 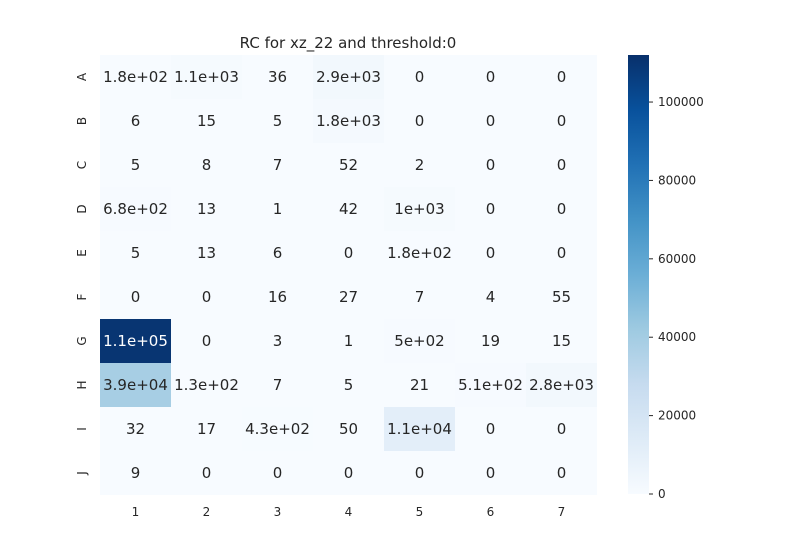 What do you see at coordinates (135, 209) in the screenshot?
I see `cell-annotation: 6.8e+02` at bounding box center [135, 209].